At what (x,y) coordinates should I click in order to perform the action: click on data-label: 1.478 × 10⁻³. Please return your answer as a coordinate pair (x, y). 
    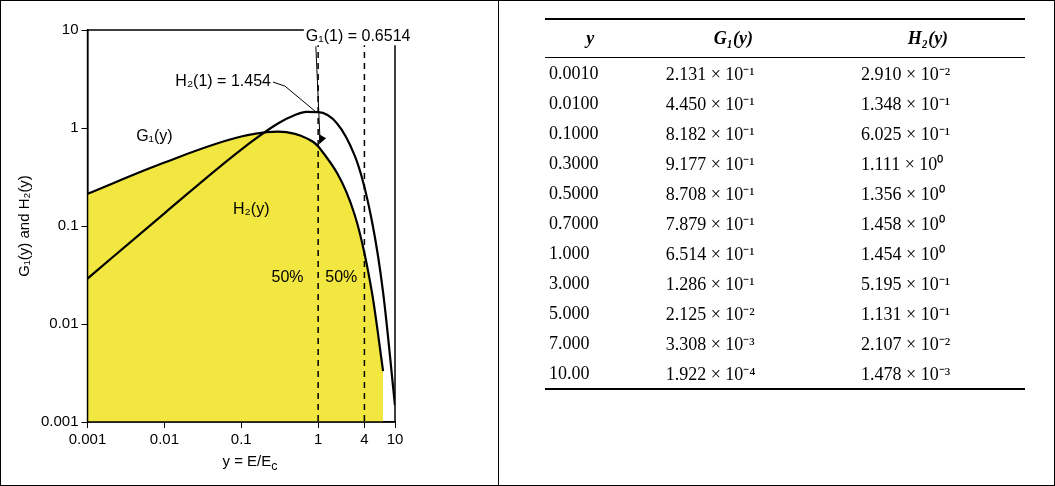
    Looking at the image, I should click on (927, 373).